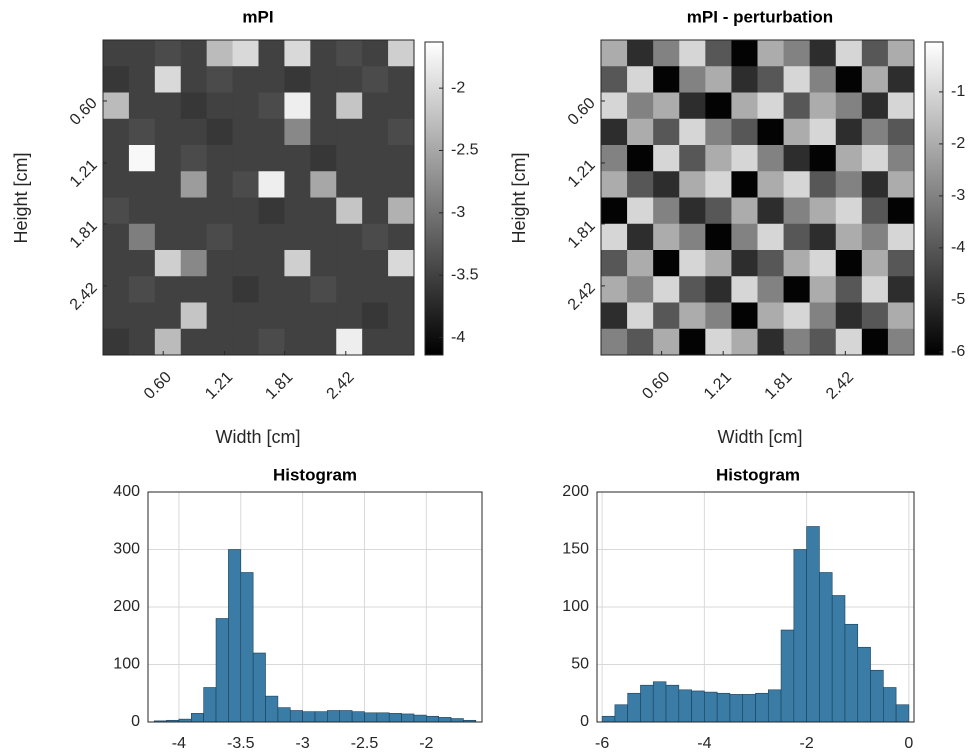 This screenshot has width=977, height=756. Describe the element at coordinates (584, 721) in the screenshot. I see `y-tick-label: 0` at that location.